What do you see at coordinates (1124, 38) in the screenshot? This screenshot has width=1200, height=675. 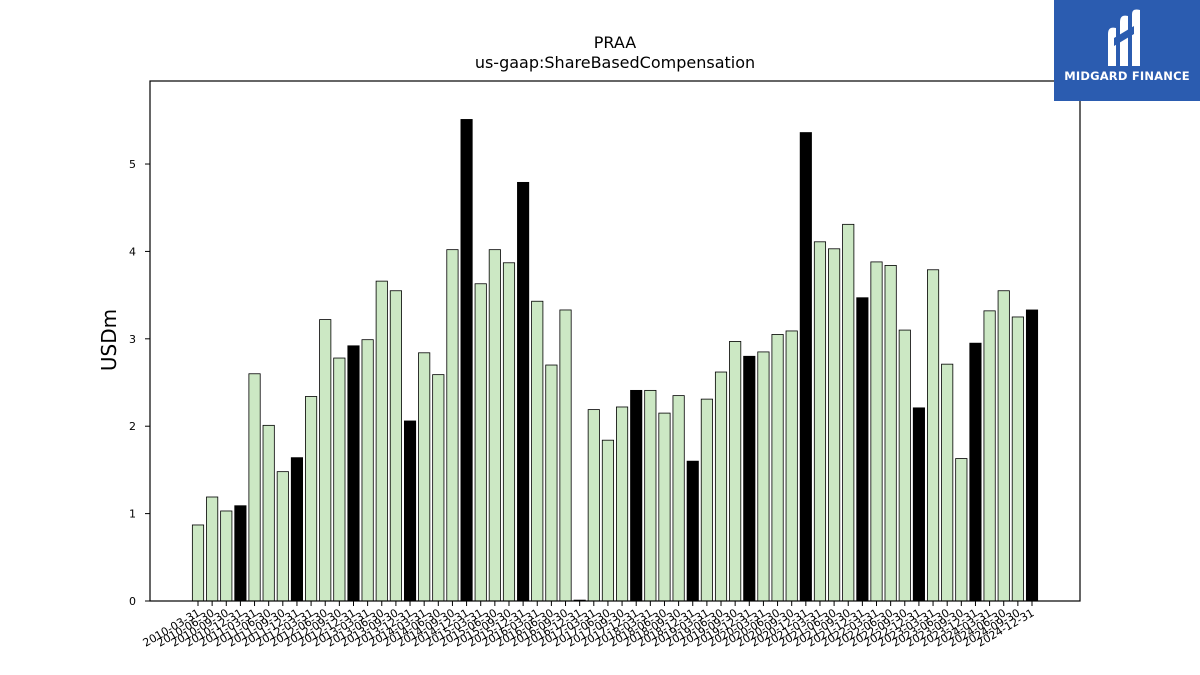 I see `midgard-logo-icon` at bounding box center [1124, 38].